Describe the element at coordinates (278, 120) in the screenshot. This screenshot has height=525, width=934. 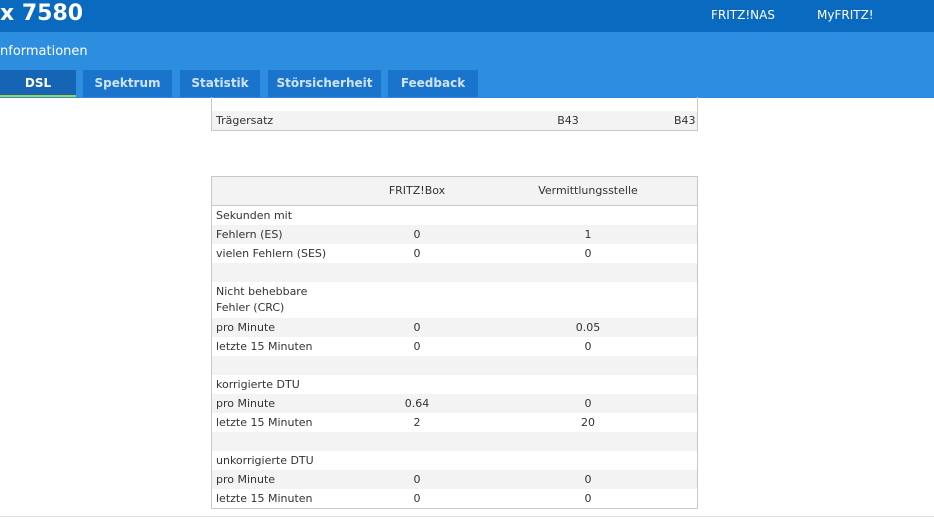
I see `row-label: Trägersatz` at that location.